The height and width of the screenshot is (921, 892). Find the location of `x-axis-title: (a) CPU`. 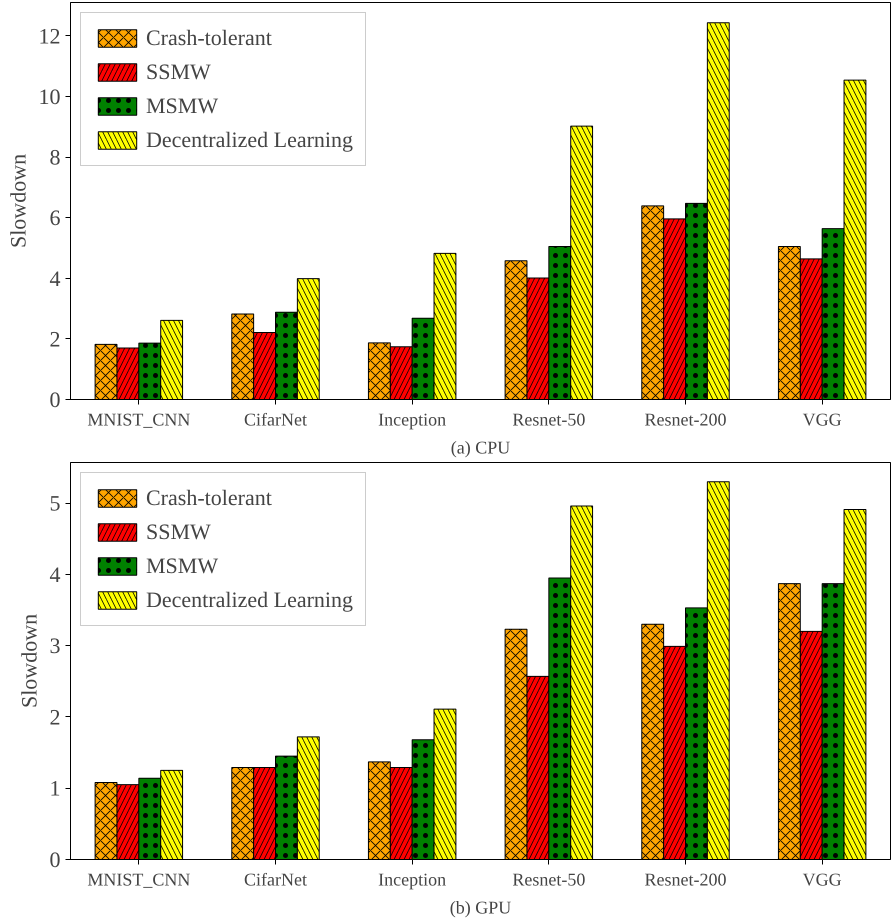

x-axis-title: (a) CPU is located at coordinates (480, 448).